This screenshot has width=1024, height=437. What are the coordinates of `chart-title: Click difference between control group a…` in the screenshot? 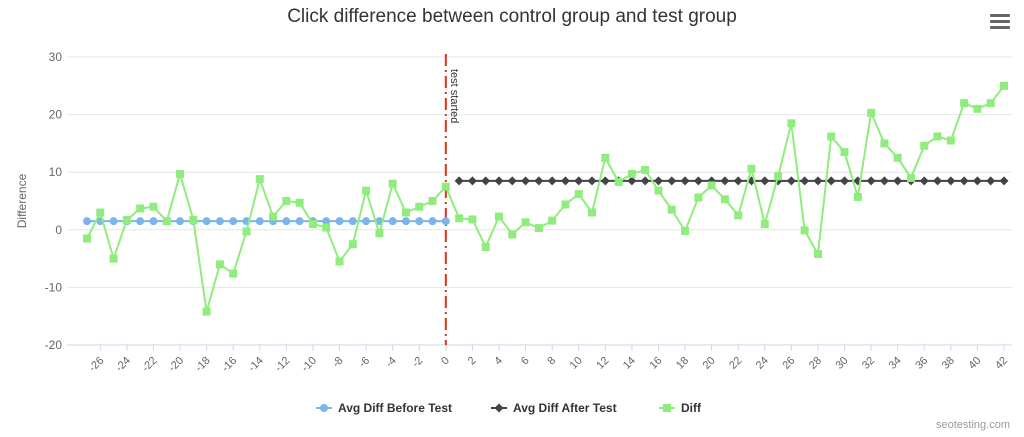 It's located at (512, 16).